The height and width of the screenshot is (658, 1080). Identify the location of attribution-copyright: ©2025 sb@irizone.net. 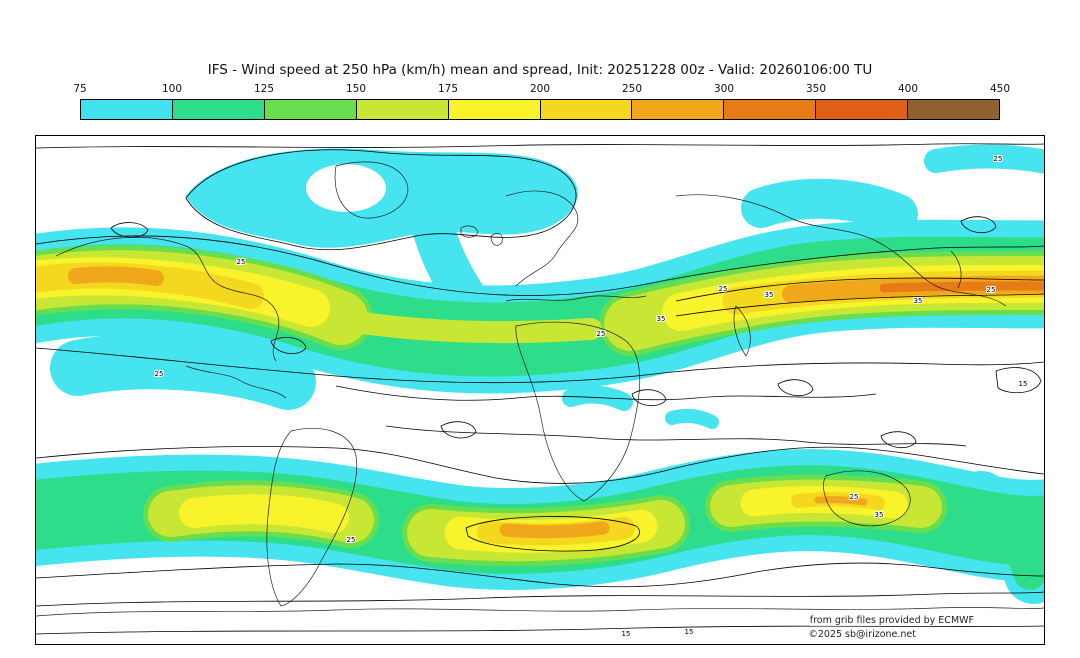
(862, 634).